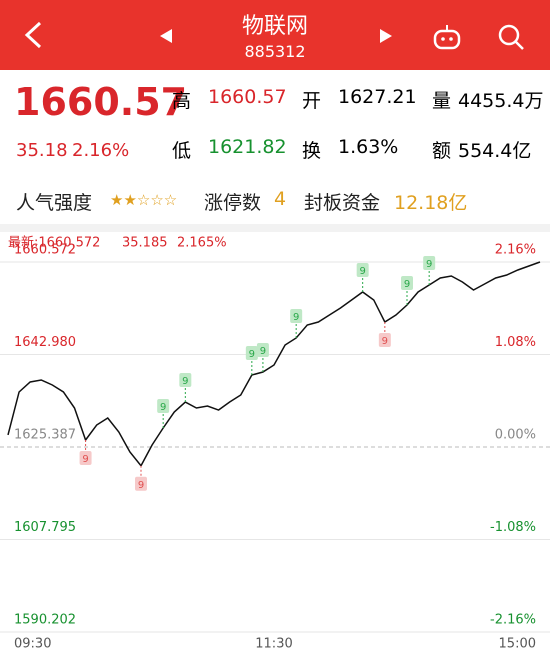  I want to click on limit-up: 4, so click(280, 199).